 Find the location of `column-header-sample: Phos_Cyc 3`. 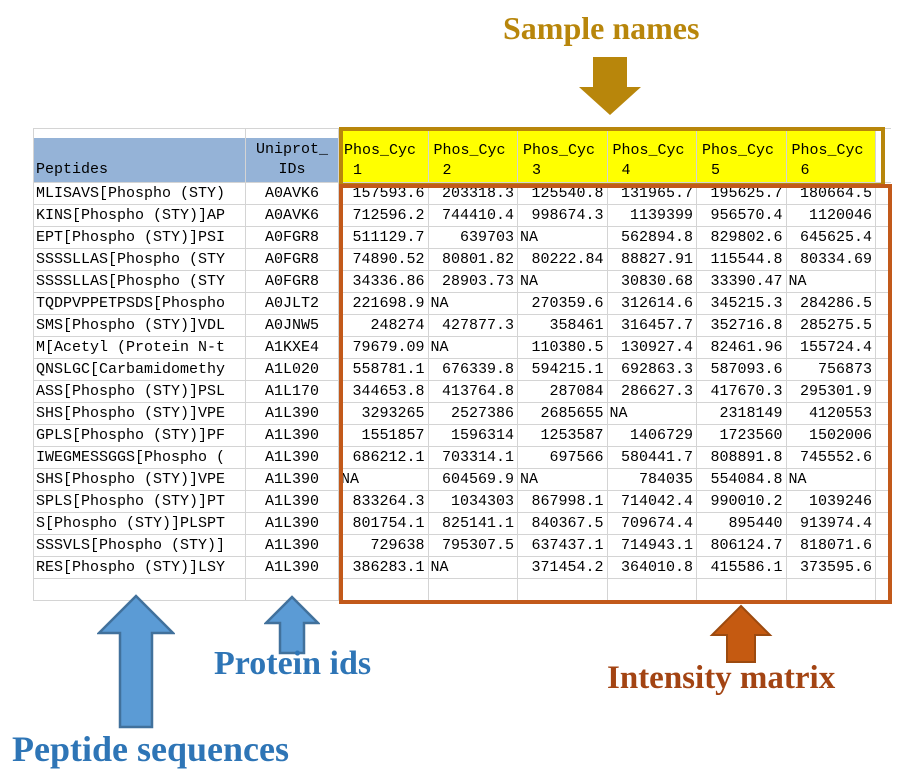

column-header-sample: Phos_Cyc 3 is located at coordinates (563, 160).